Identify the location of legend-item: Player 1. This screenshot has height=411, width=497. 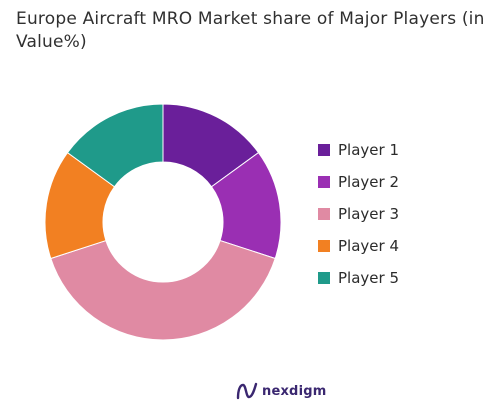
(358, 150).